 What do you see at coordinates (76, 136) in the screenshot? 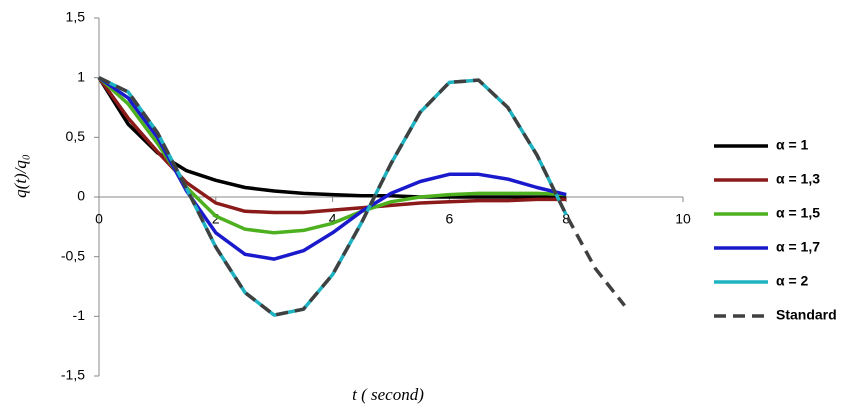
I see `y-tick-label: 0,5` at bounding box center [76, 136].